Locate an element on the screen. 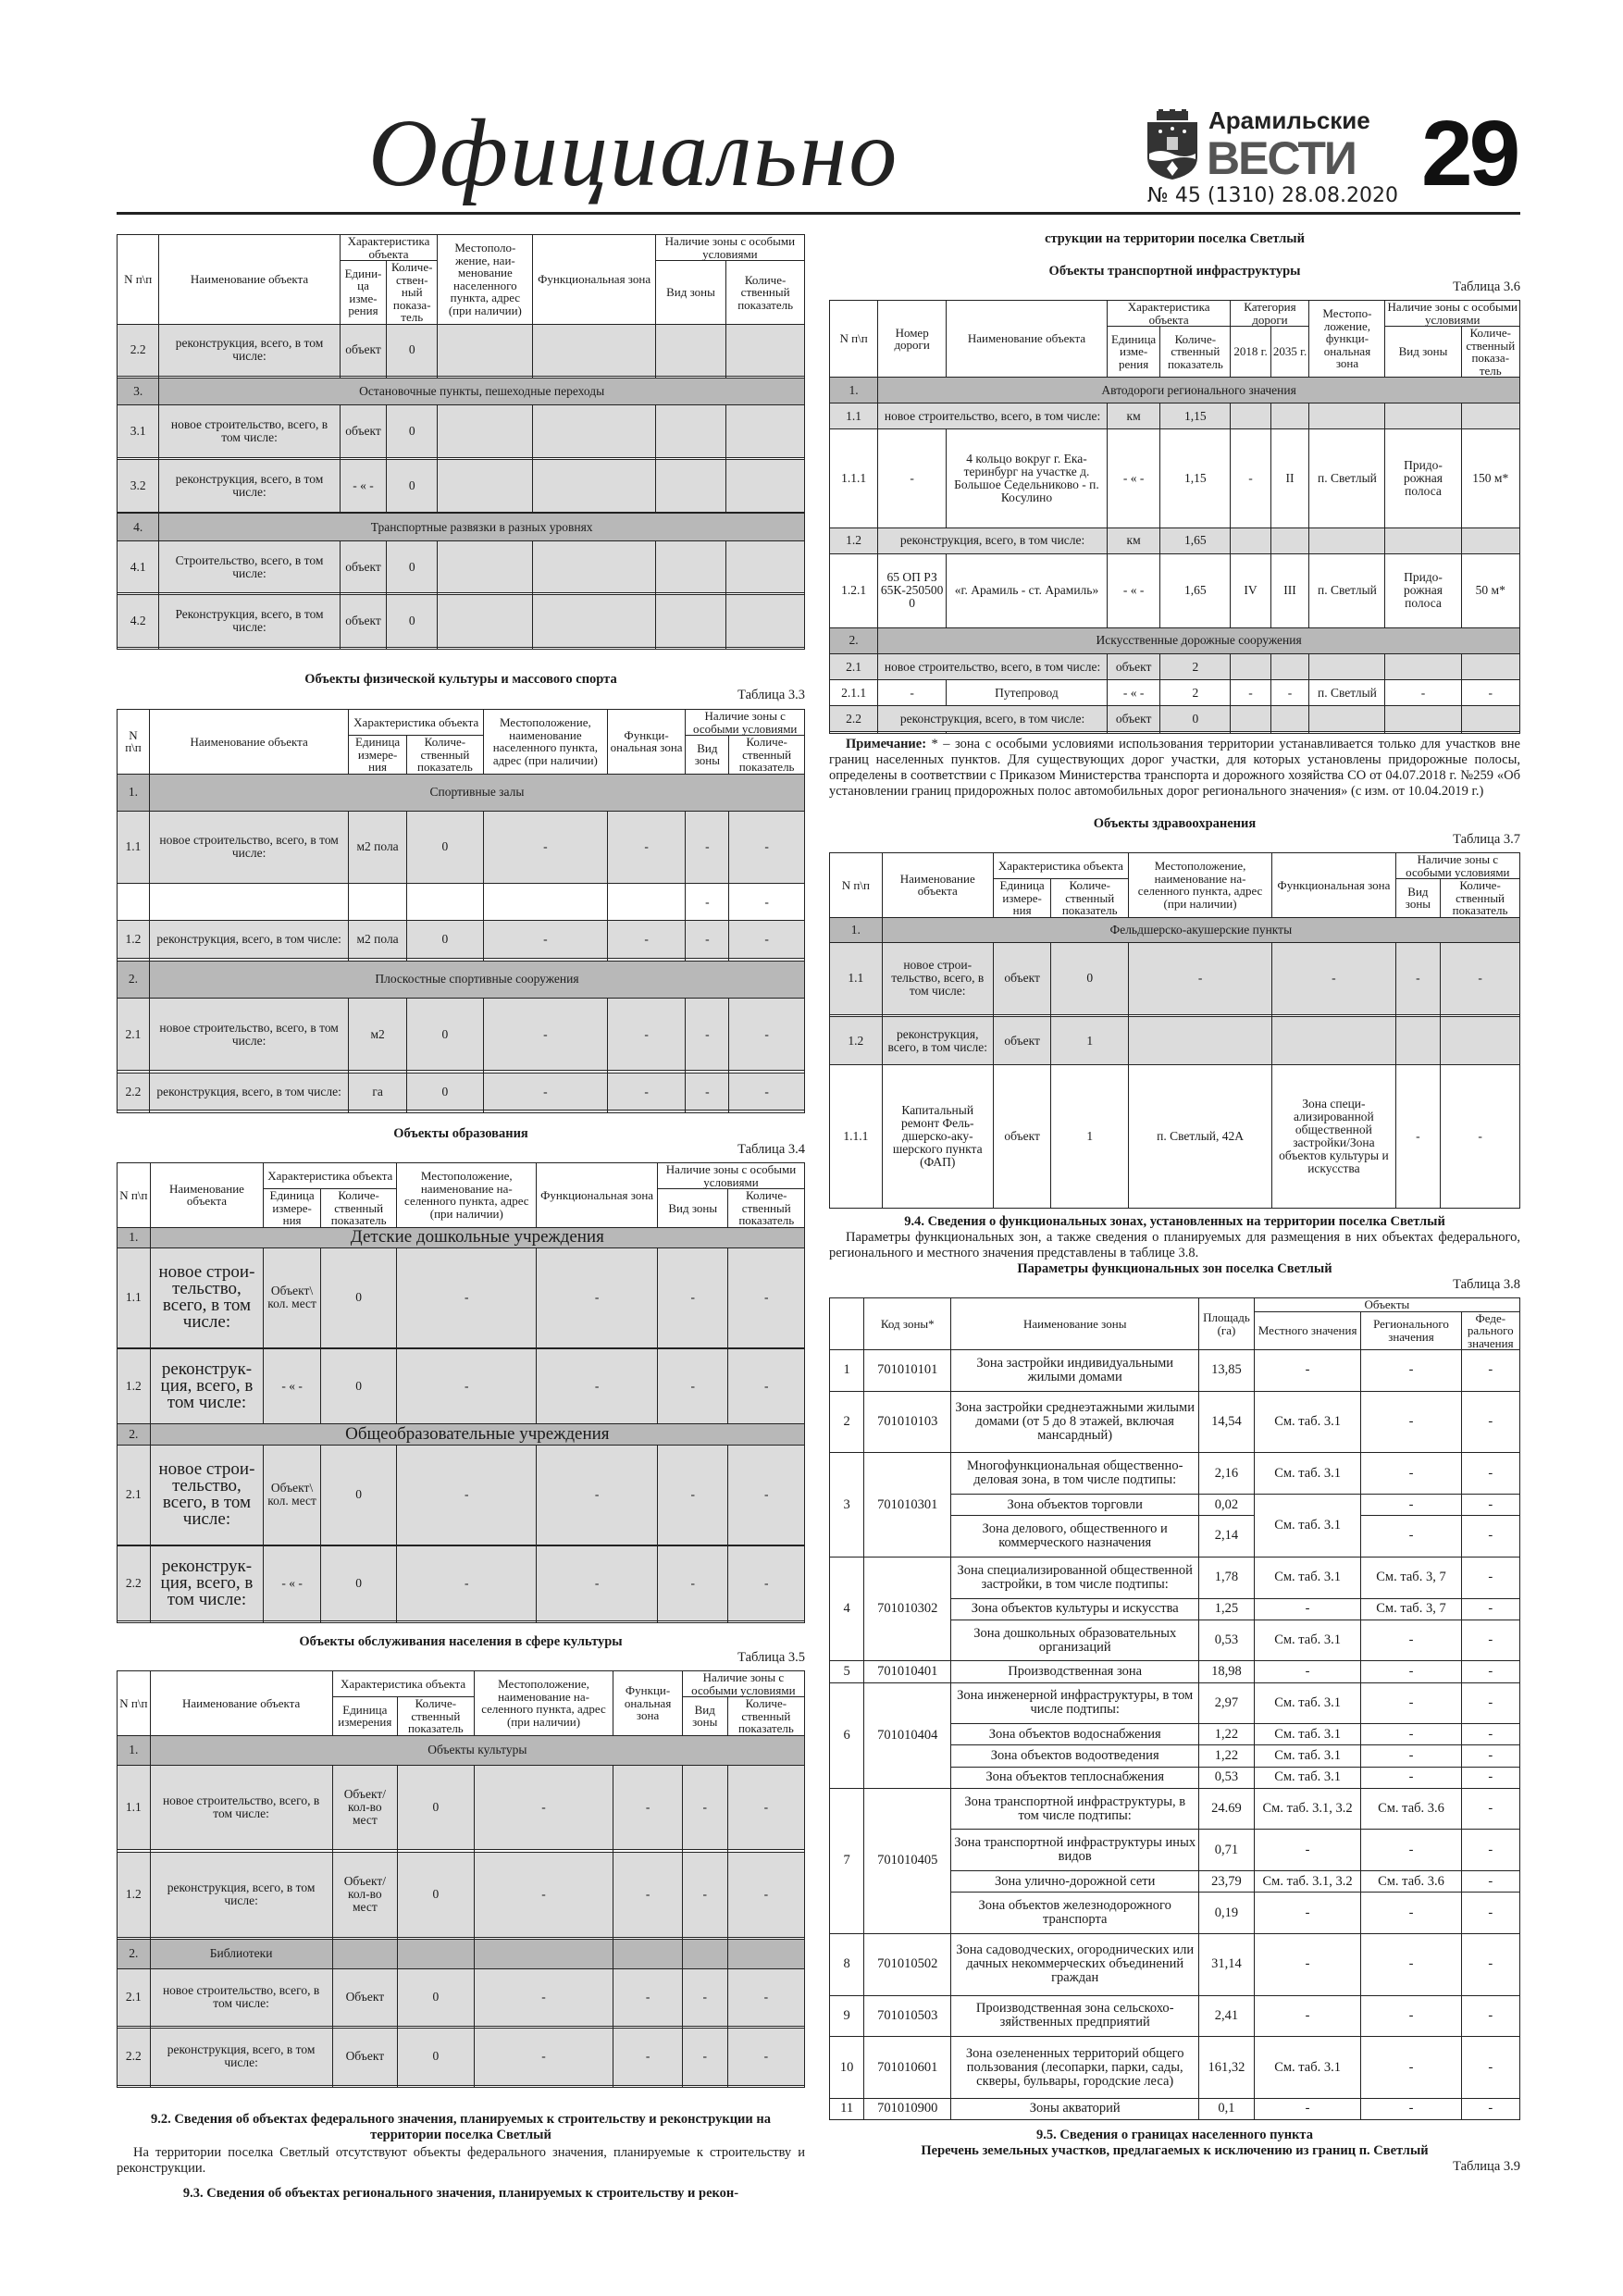  table-header-cell: Еди­ница изме­рения is located at coordinates (1133, 352).